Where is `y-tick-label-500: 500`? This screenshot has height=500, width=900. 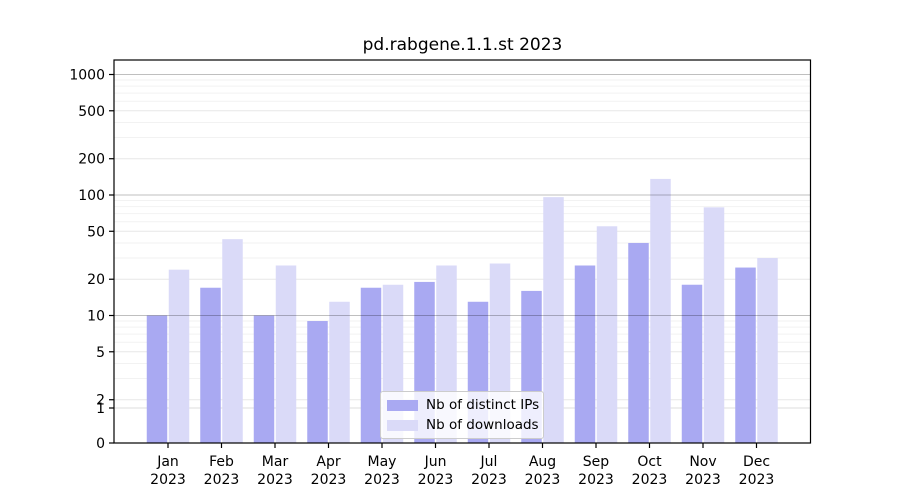 y-tick-label-500: 500 is located at coordinates (91, 112).